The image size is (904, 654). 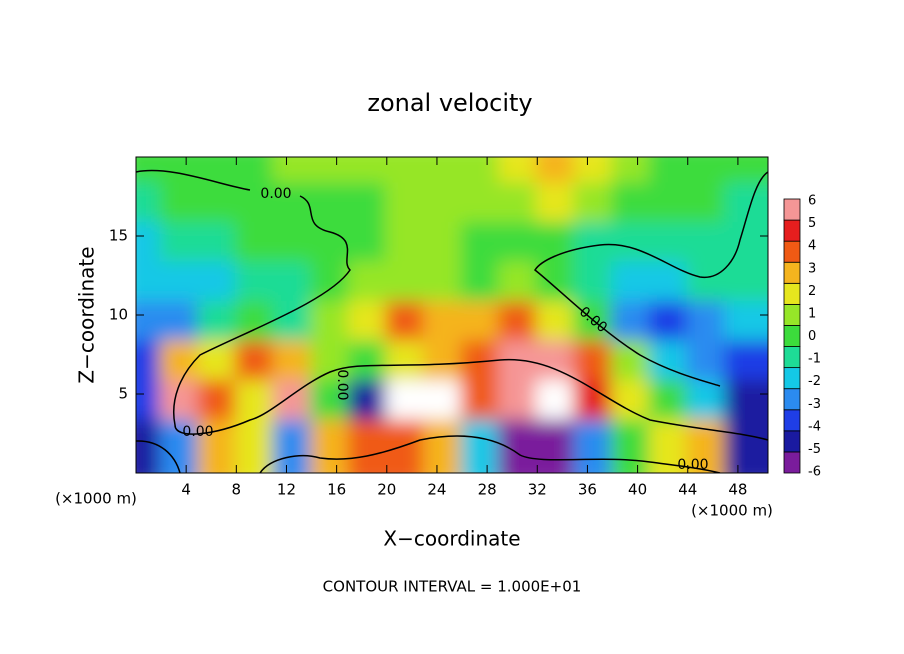 I want to click on x-tick-label: 20, so click(x=386, y=490).